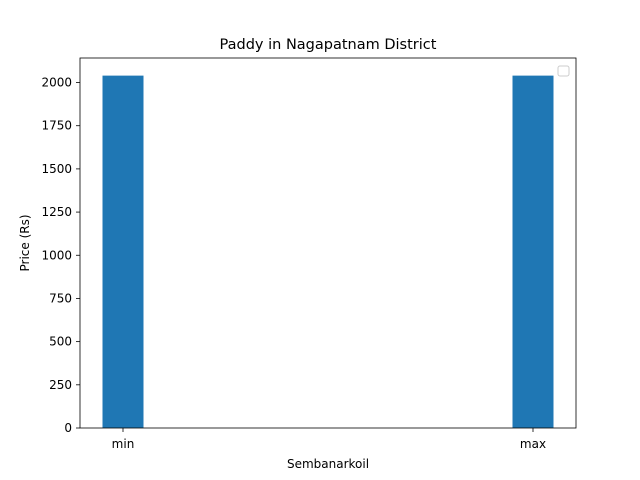 The width and height of the screenshot is (640, 480). Describe the element at coordinates (60, 385) in the screenshot. I see `y-tick-label: 250` at that location.